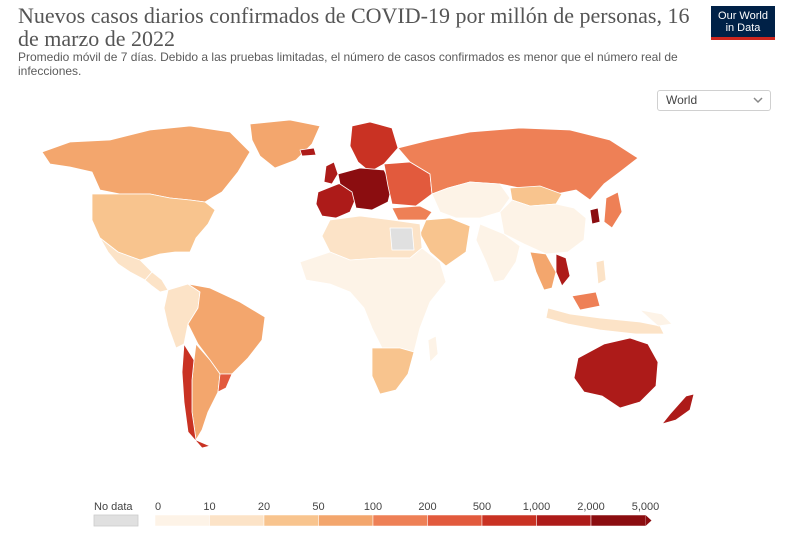 This screenshot has height=533, width=800. What do you see at coordinates (656, 318) in the screenshot?
I see `map-region-papua-new-guinea: Papua New Guinea` at bounding box center [656, 318].